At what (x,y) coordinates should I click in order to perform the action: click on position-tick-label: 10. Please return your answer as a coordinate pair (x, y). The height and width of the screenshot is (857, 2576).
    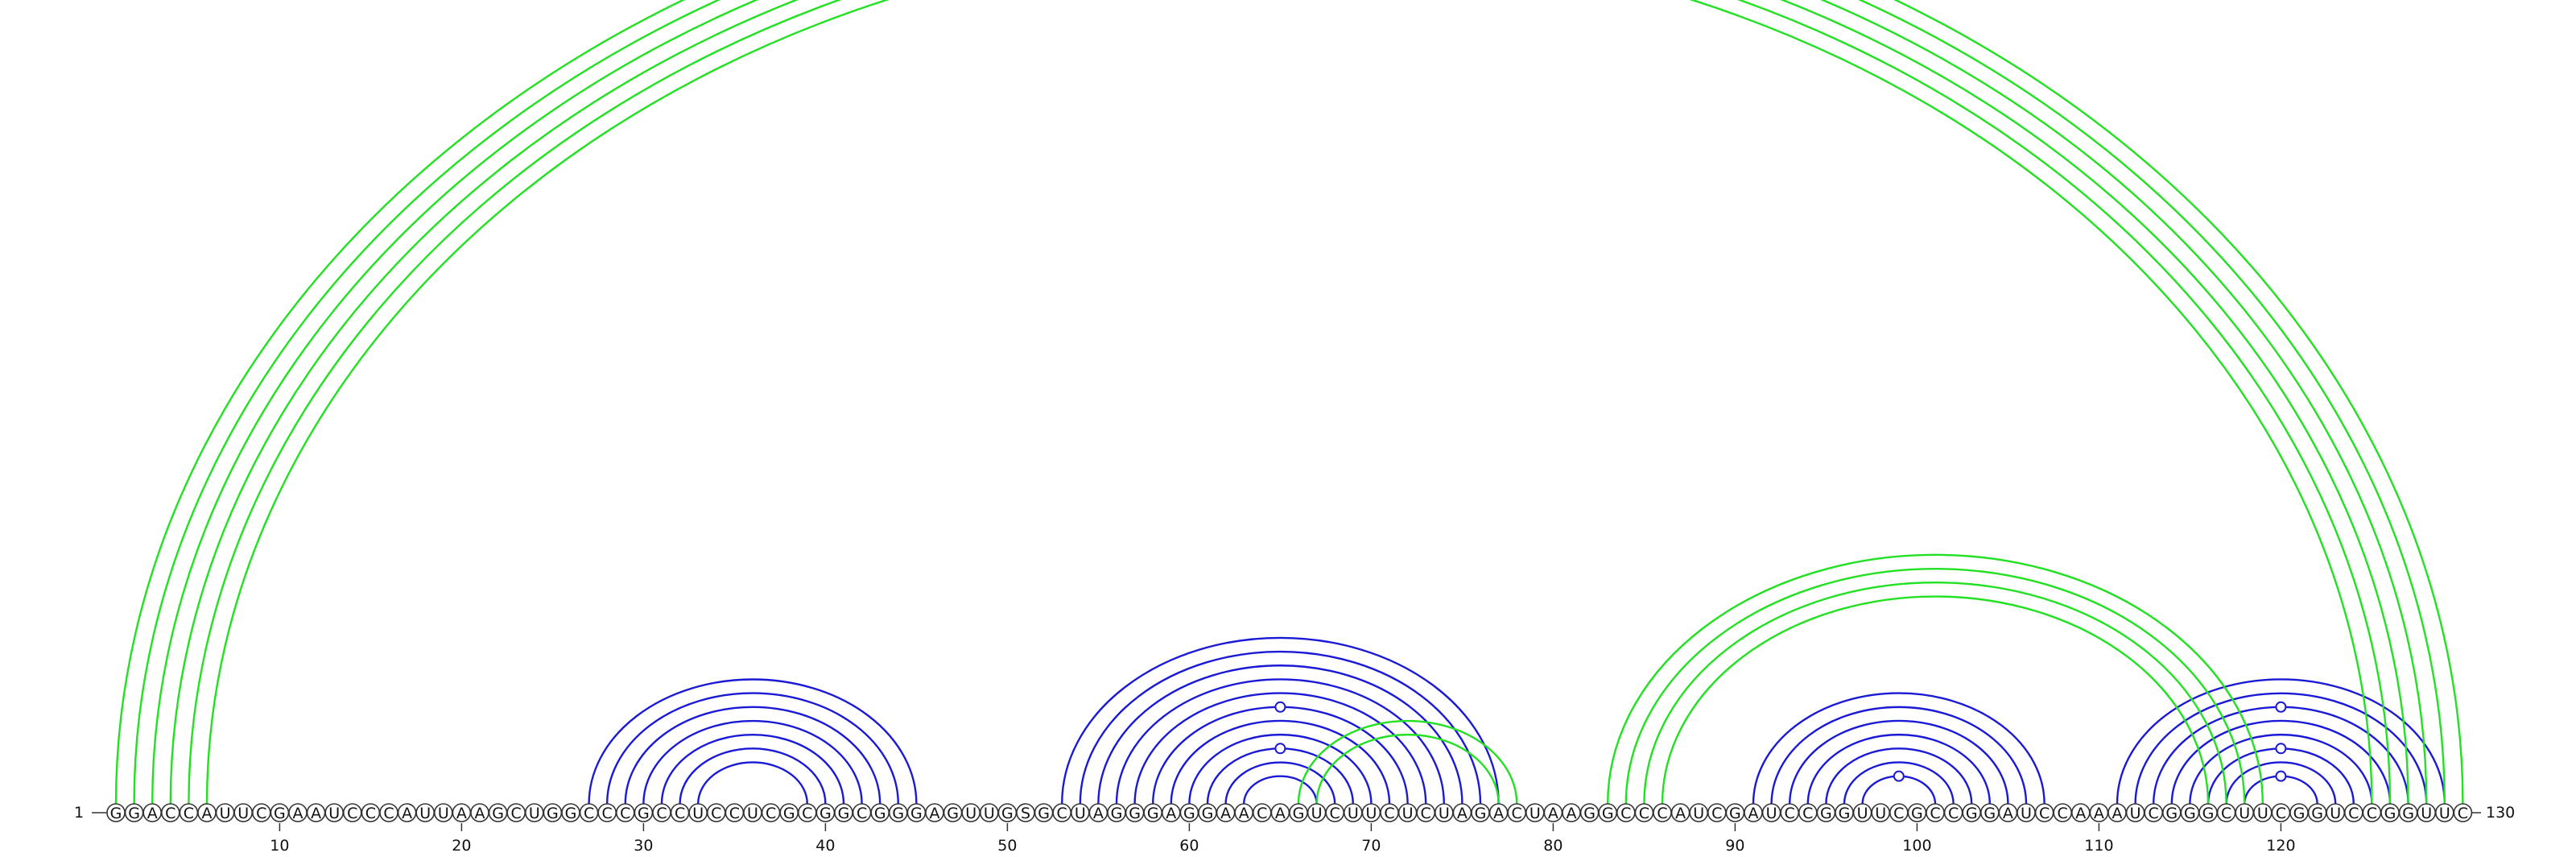
    Looking at the image, I should click on (279, 846).